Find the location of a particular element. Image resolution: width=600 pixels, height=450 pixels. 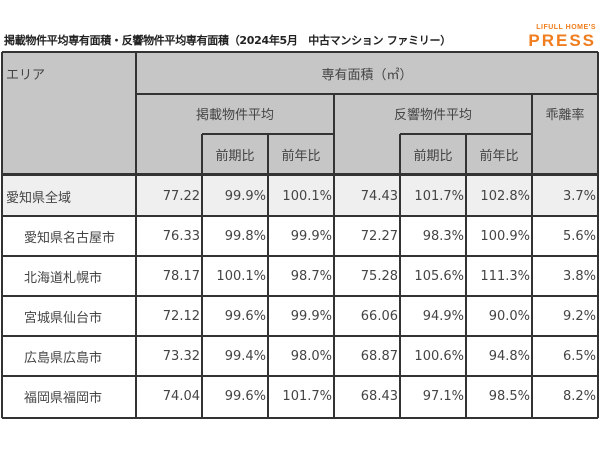

header-listing-prev-year: 前年比 is located at coordinates (301, 154).